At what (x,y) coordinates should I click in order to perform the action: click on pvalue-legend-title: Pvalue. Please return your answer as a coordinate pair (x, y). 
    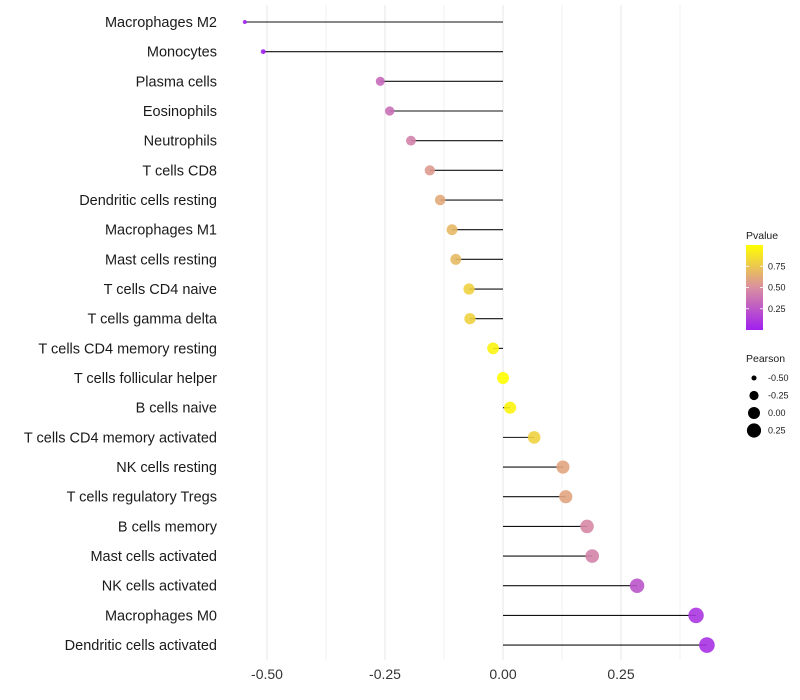
    Looking at the image, I should click on (762, 236).